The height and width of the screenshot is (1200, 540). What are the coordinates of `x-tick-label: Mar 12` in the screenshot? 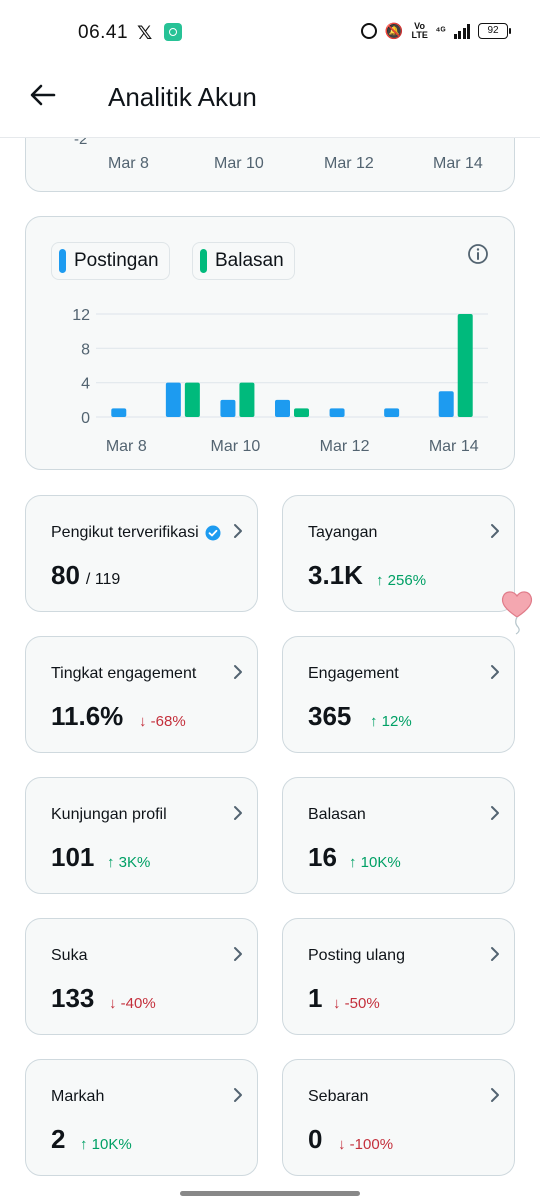 It's located at (349, 163).